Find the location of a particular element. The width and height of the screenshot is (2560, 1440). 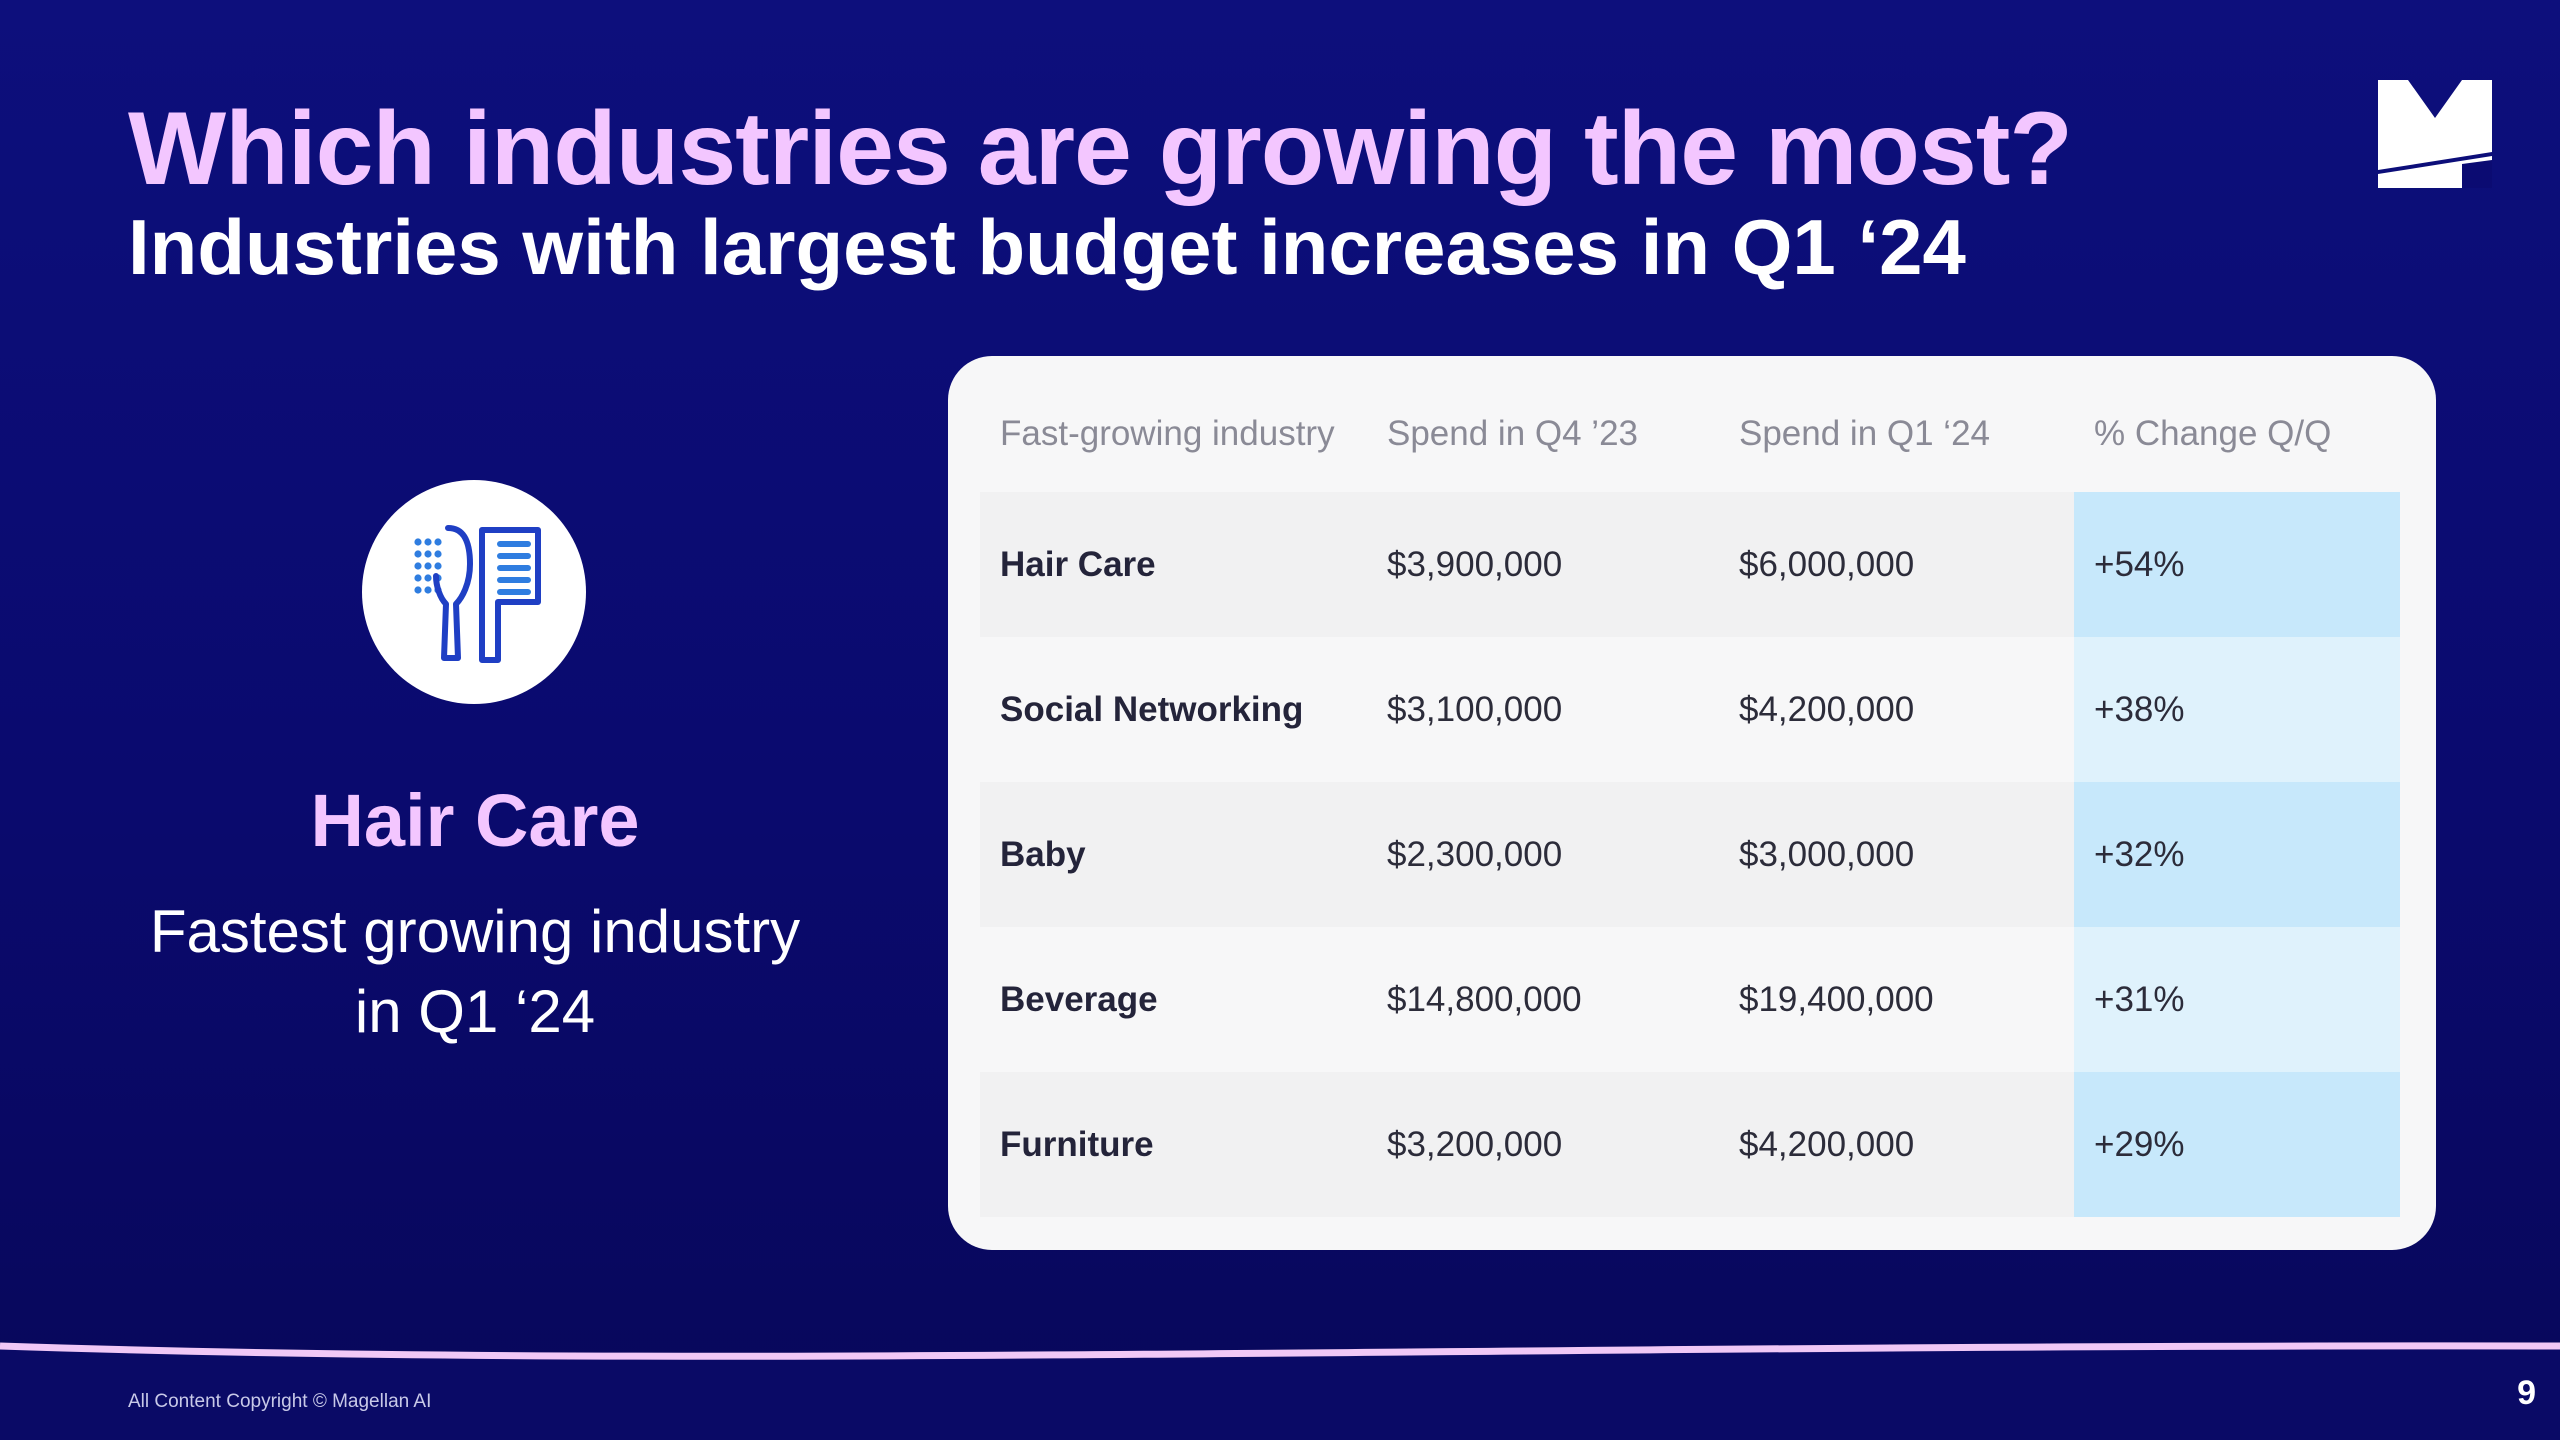

change-cell: +32% is located at coordinates (2237, 854).